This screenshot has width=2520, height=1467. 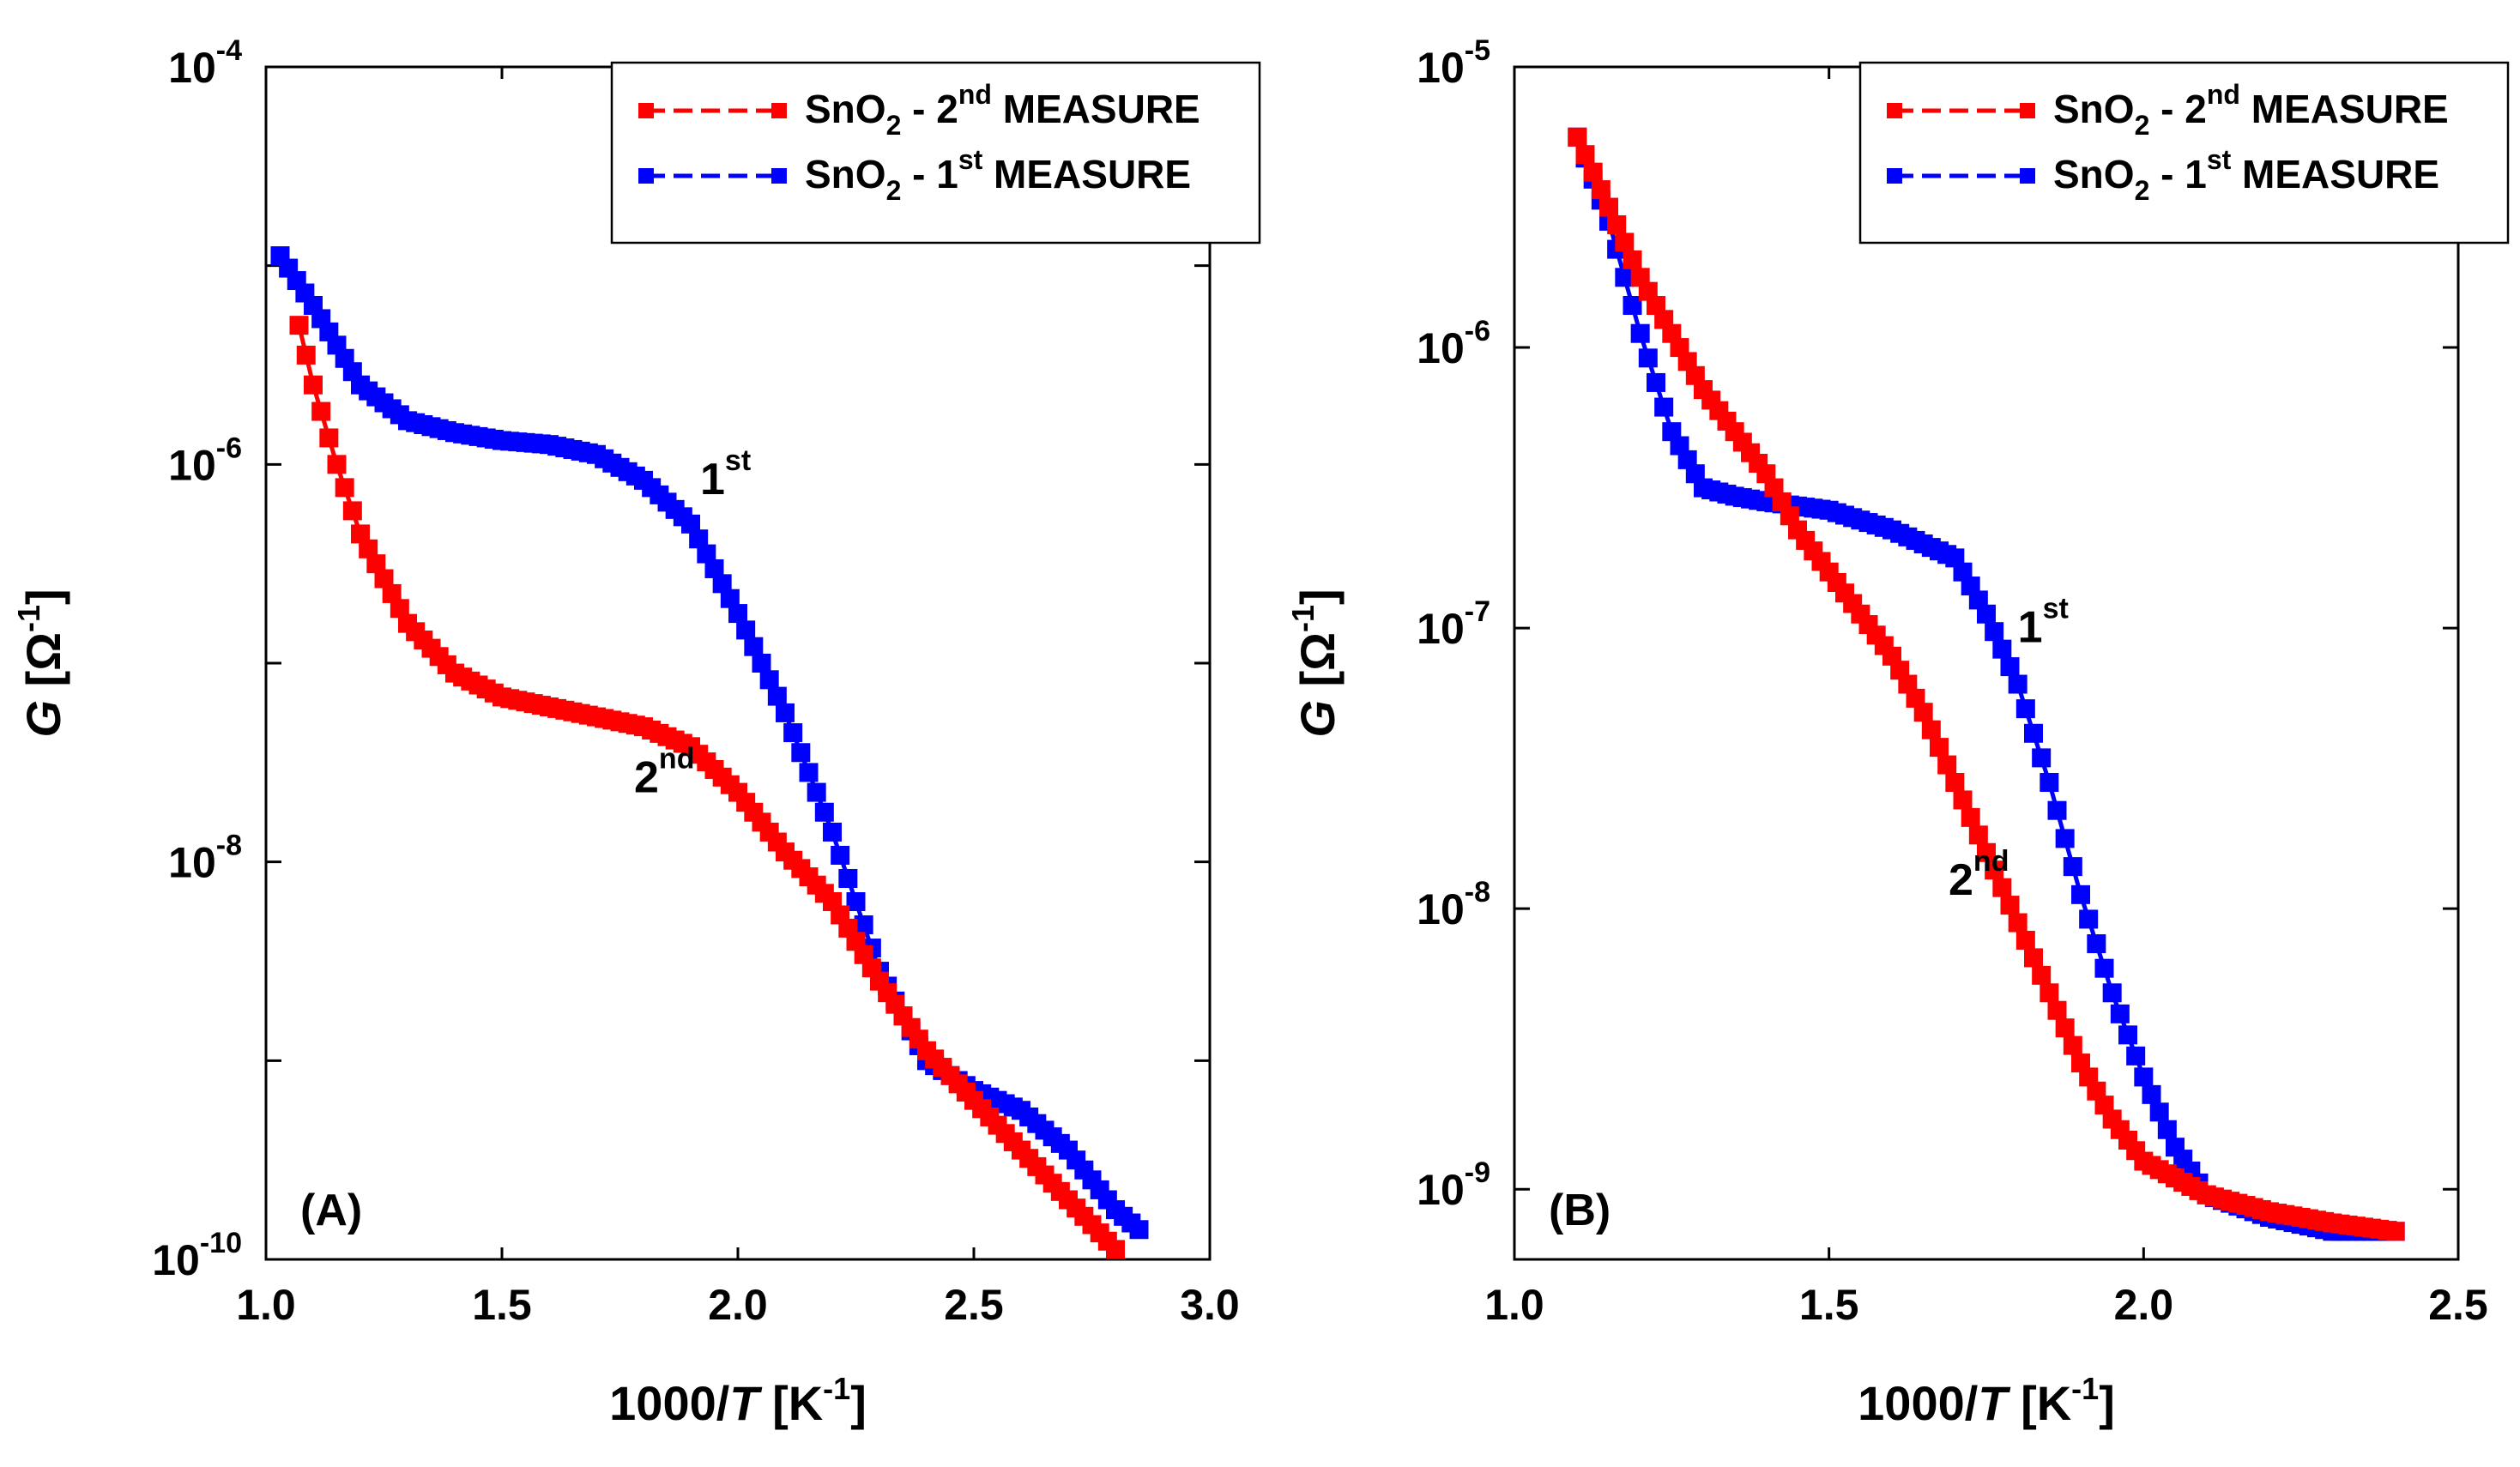 I want to click on x-tick-label: 1.5, so click(x=1829, y=1305).